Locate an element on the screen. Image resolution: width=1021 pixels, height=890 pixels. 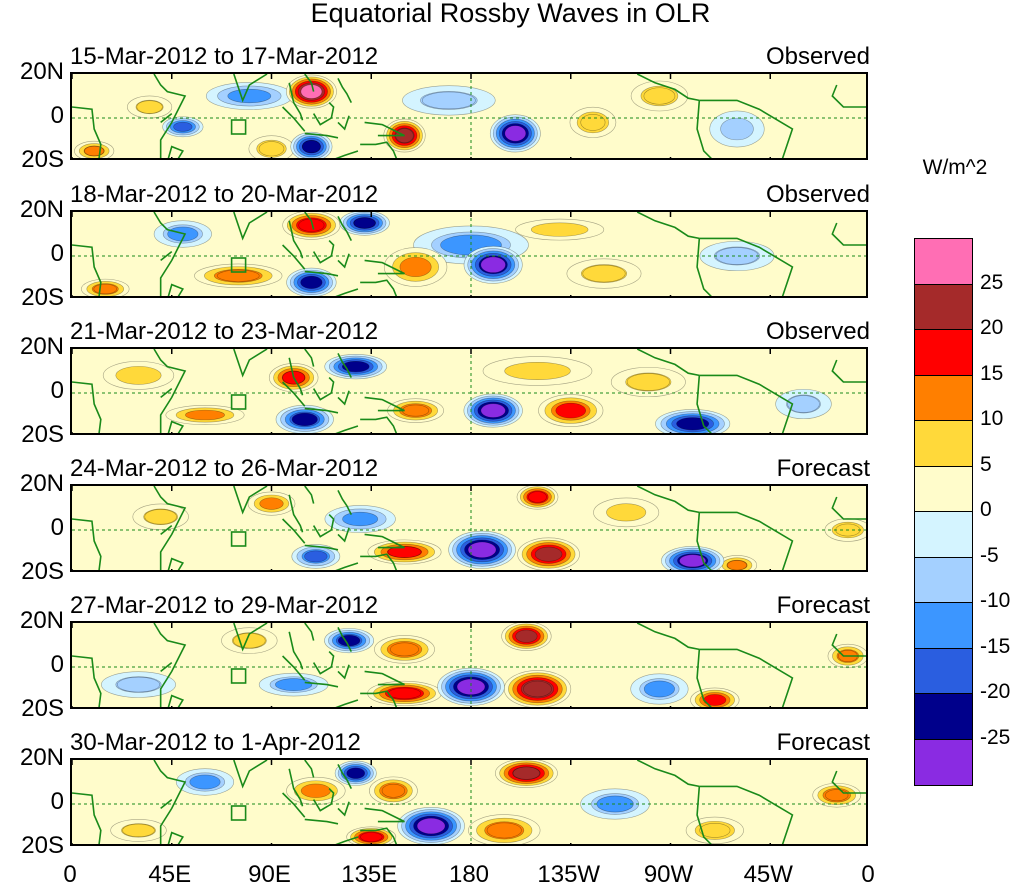
map-panel-svg is located at coordinates (469, 391).